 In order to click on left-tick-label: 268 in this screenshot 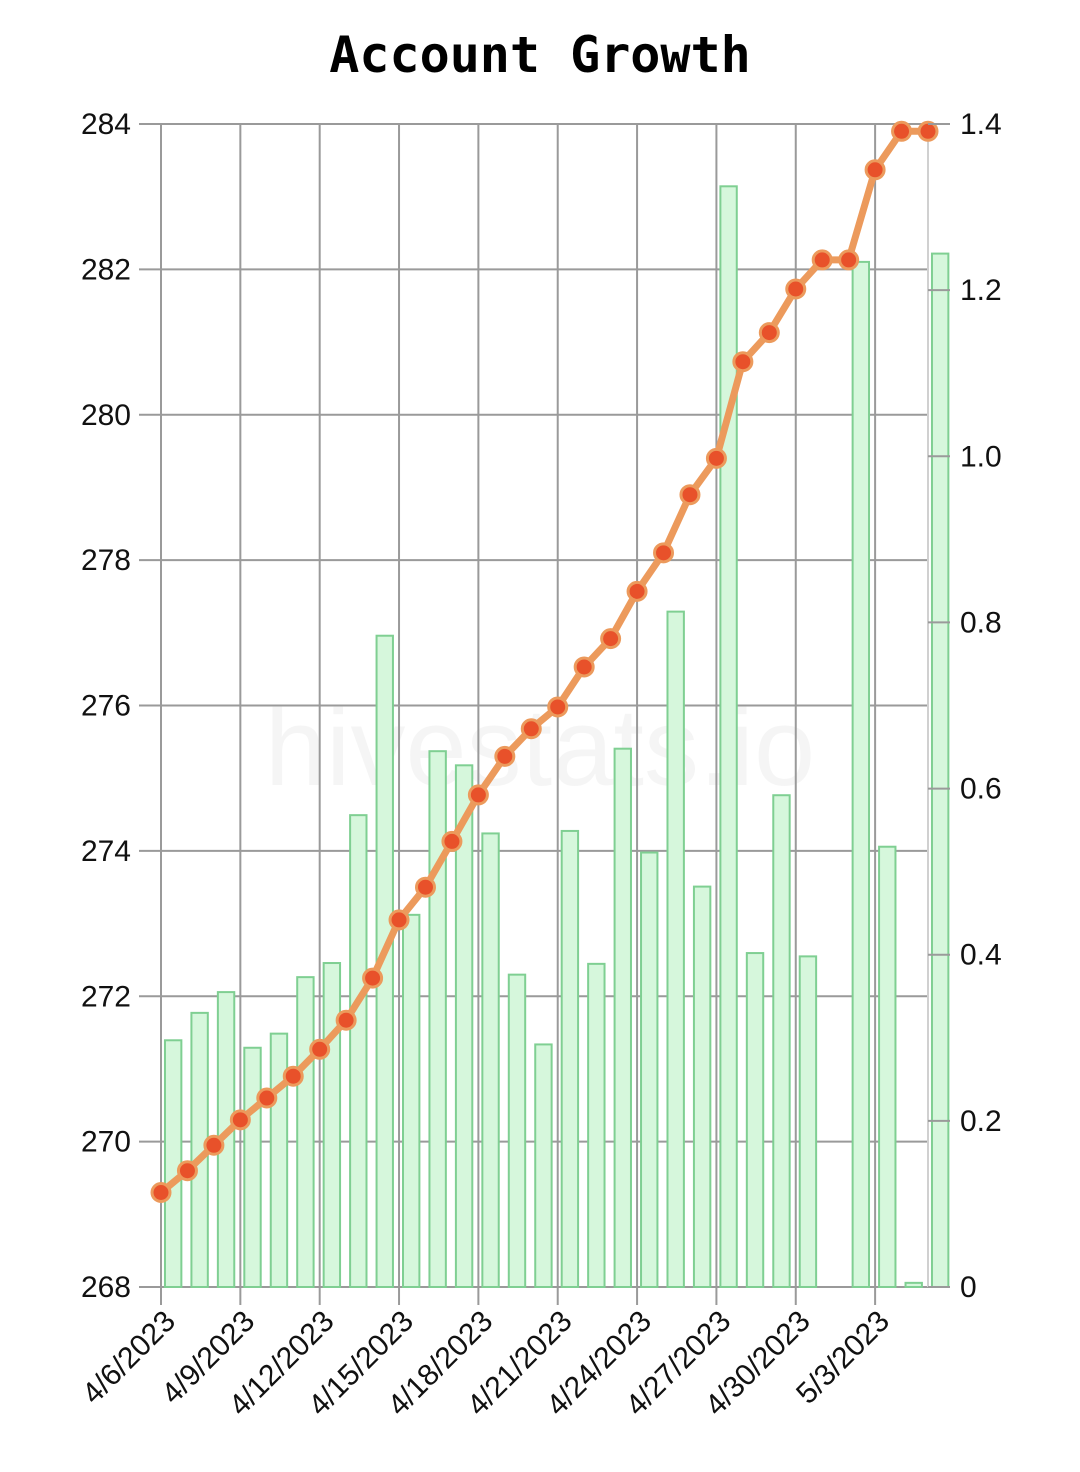, I will do `click(106, 1287)`.